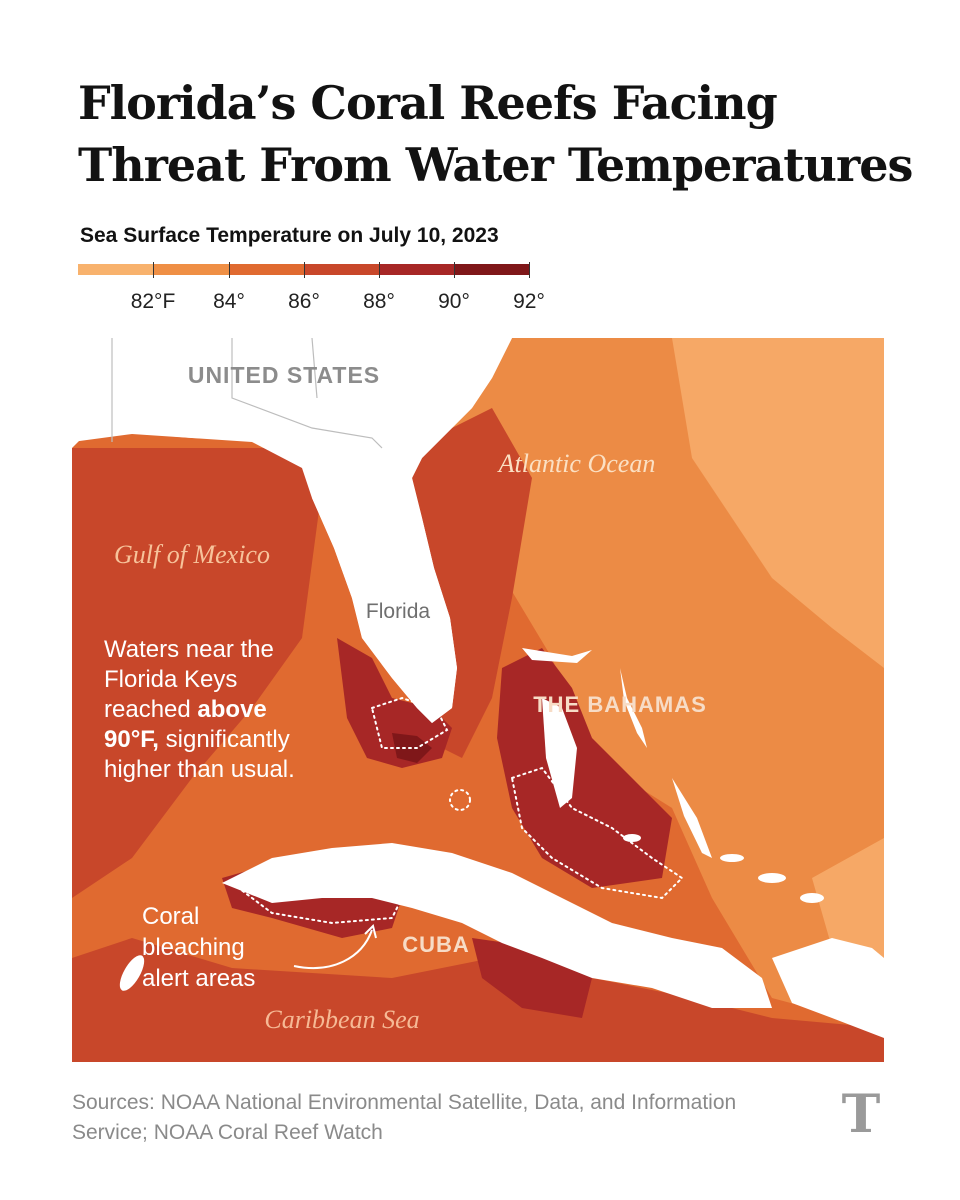 The height and width of the screenshot is (1200, 960). Describe the element at coordinates (192, 554) in the screenshot. I see `label-gulf-of-mexico: Gulf of Mexico` at that location.